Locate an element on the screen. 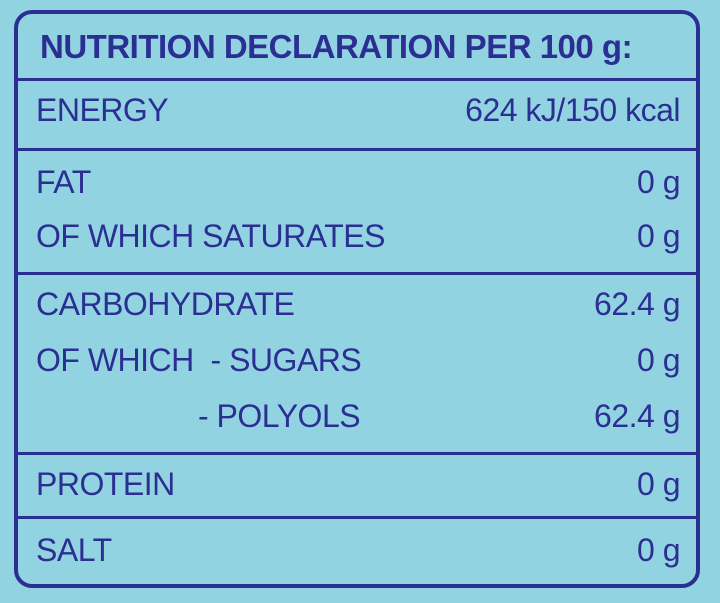  row-label: FAT is located at coordinates (63, 182).